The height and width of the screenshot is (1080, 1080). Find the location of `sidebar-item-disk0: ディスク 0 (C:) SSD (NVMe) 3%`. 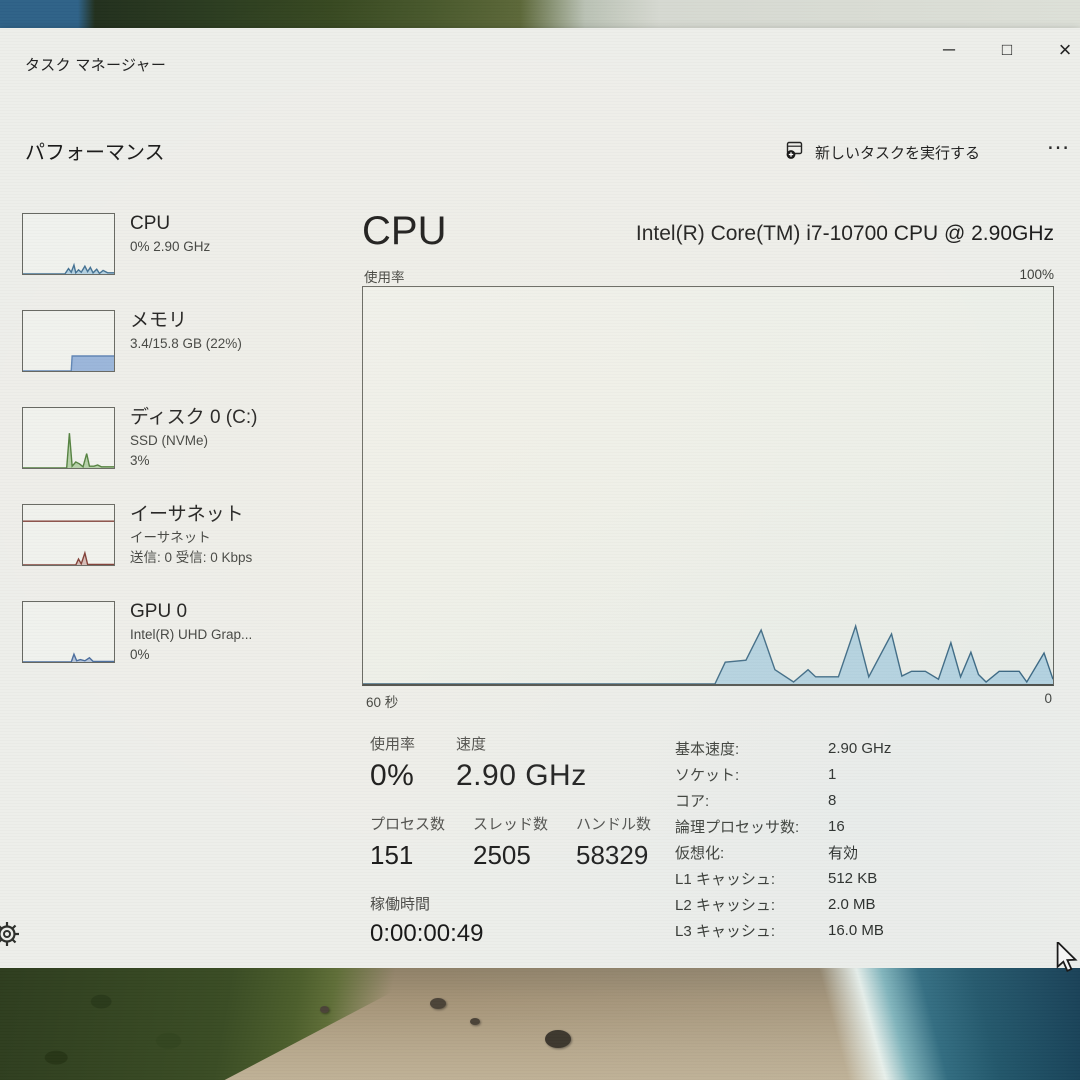

sidebar-item-disk0: ディスク 0 (C:) SSD (NVMe) 3% is located at coordinates (189, 453).